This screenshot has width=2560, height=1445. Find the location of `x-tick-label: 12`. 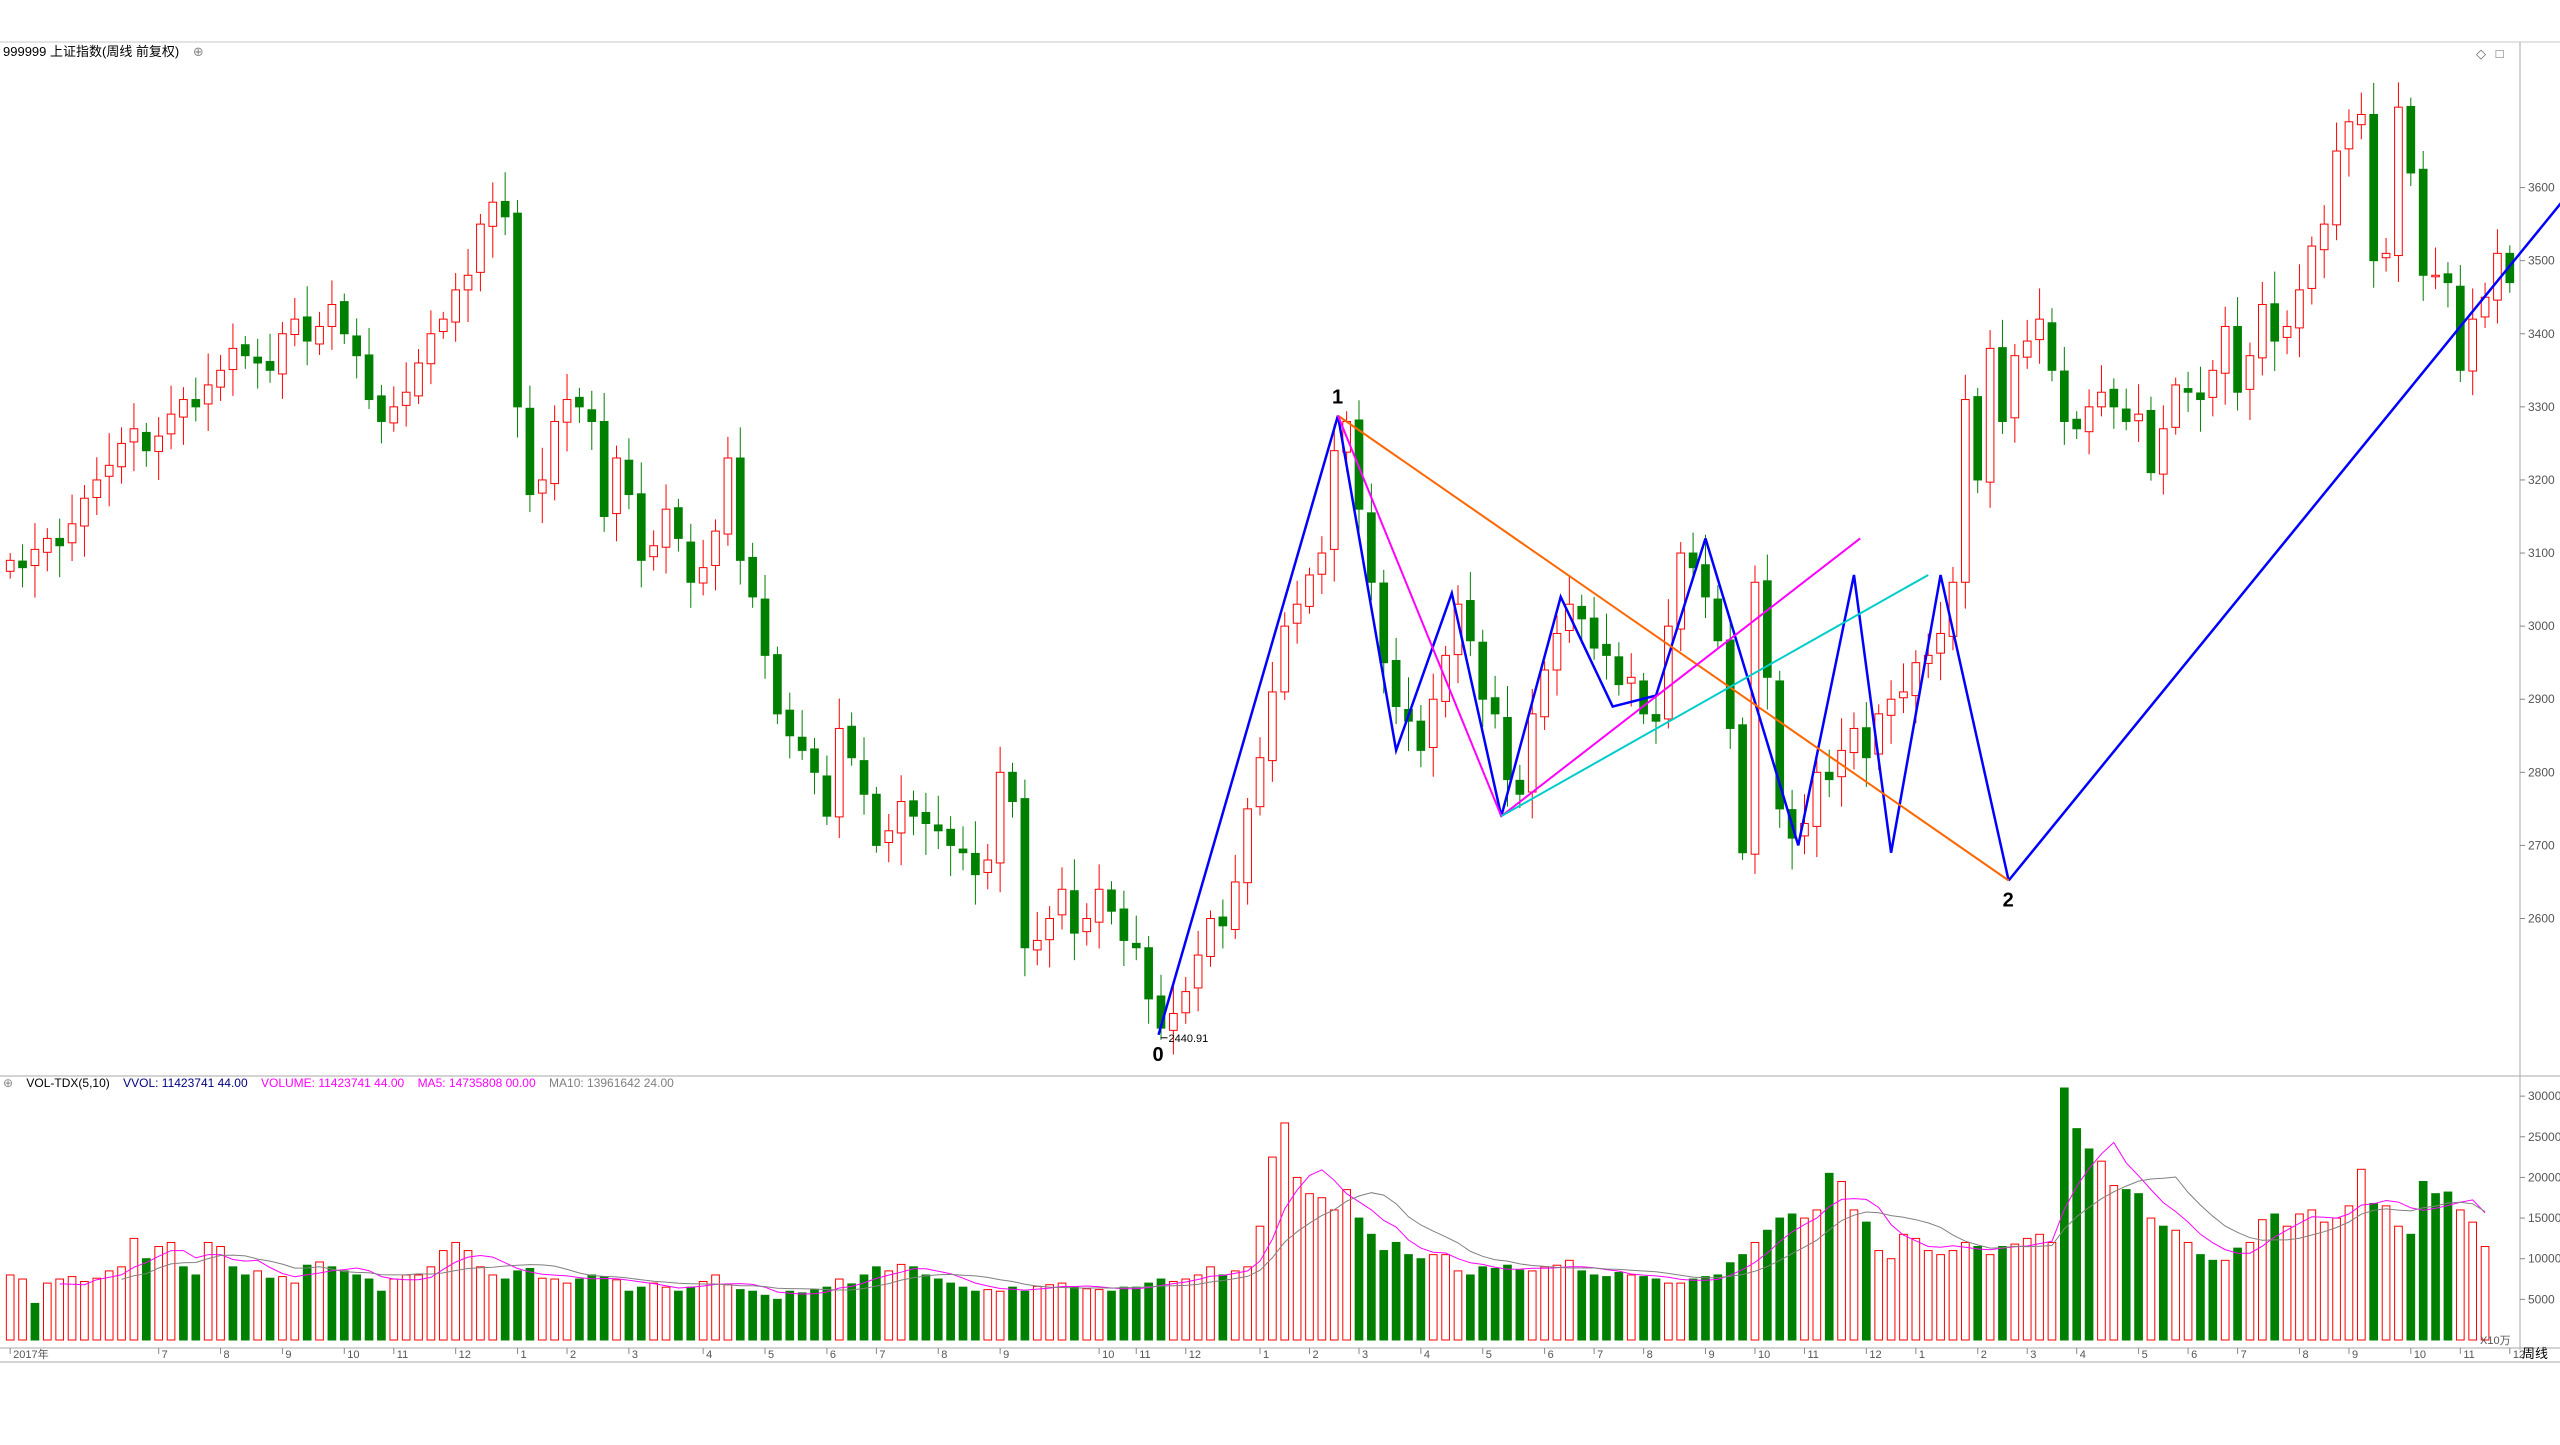

x-tick-label: 12 is located at coordinates (465, 1355).